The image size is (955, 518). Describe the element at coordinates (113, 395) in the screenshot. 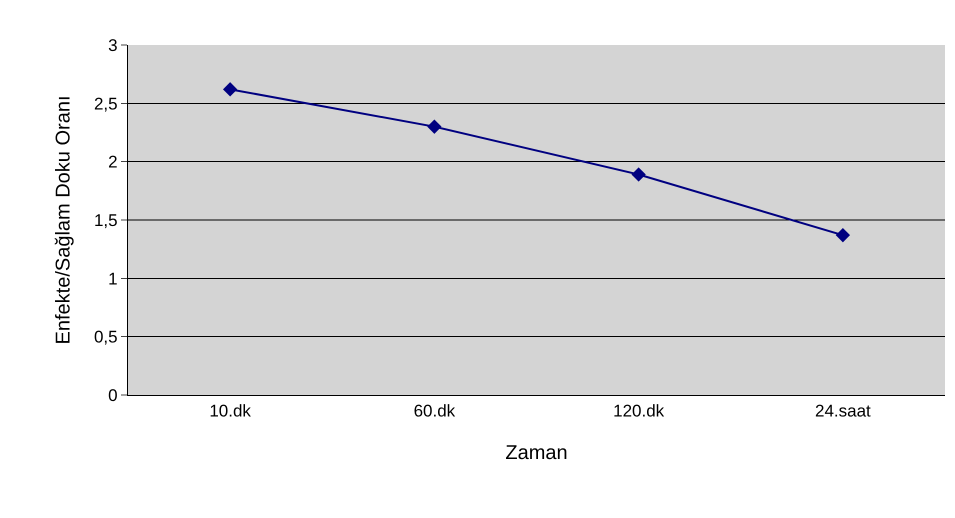

I see `y-tick-label: 0` at that location.